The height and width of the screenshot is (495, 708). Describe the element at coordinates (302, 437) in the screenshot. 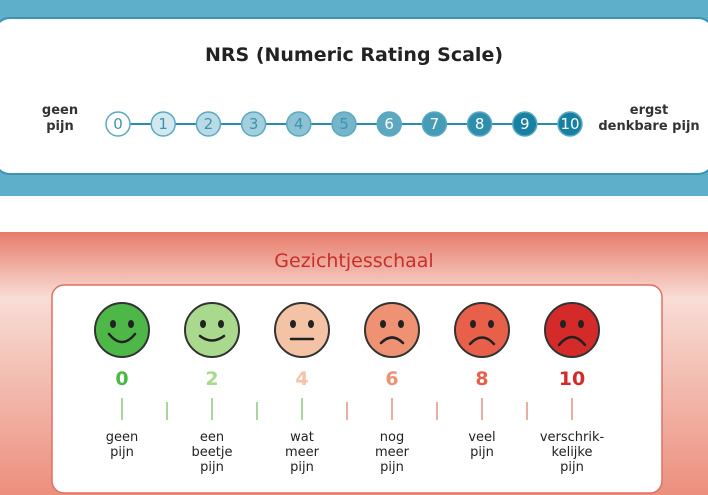

I see `face-label: wat` at that location.